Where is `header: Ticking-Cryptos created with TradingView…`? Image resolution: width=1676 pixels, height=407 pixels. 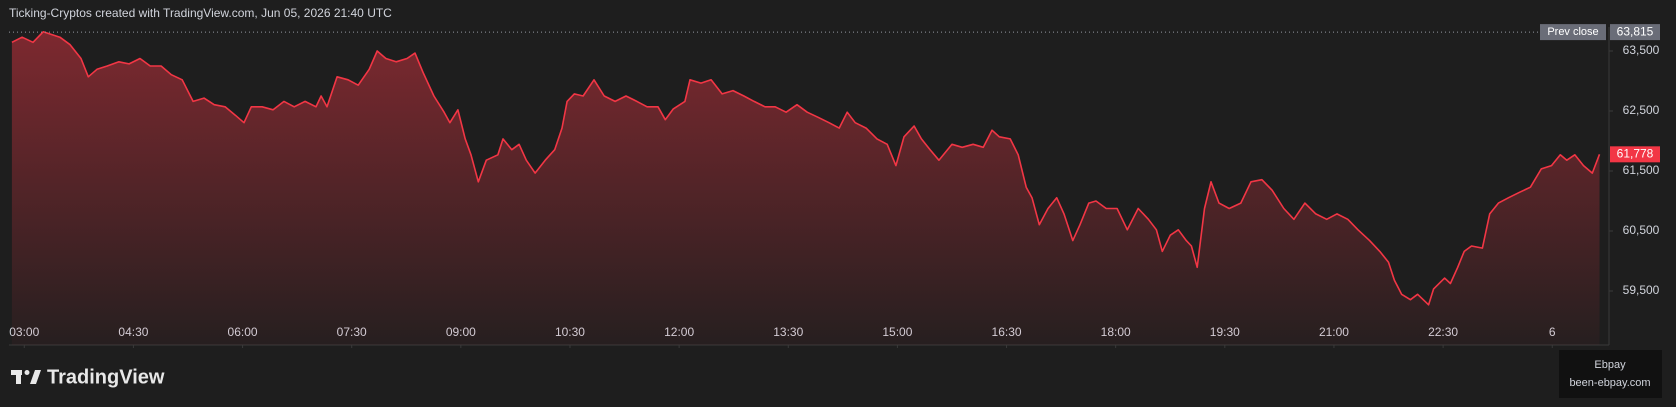
header: Ticking-Cryptos created with TradingView… is located at coordinates (200, 13).